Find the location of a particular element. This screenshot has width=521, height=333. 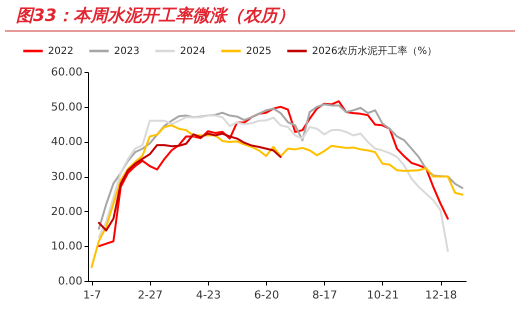

y-tick-label: 30.00 is located at coordinates (66, 176).